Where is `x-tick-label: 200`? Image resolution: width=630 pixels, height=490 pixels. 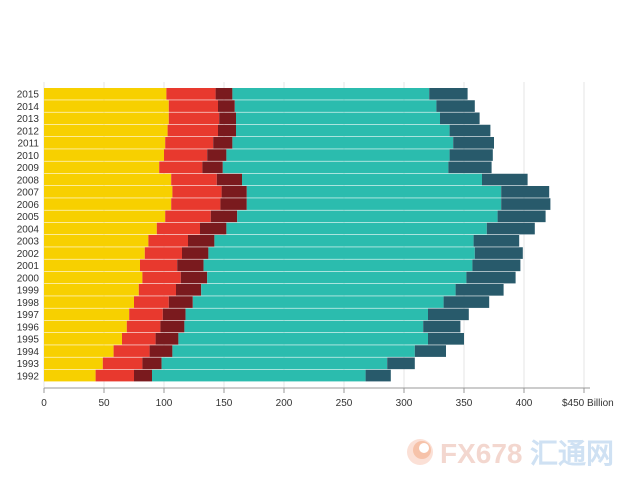
x-tick-label: 200 is located at coordinates (284, 403).